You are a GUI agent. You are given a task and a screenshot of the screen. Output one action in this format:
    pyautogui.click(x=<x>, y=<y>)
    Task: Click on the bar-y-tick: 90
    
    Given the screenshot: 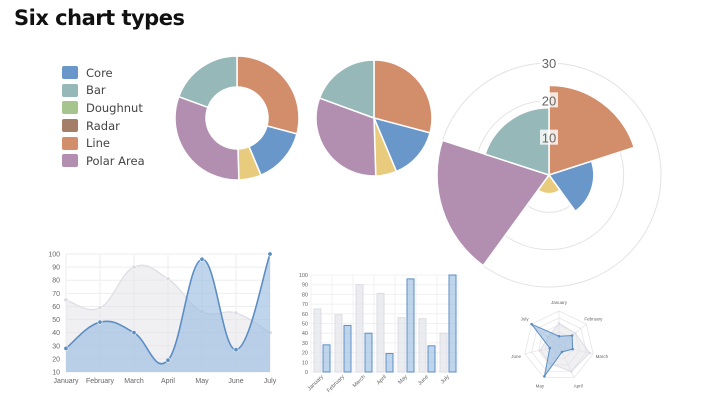 What is the action you would take?
    pyautogui.click(x=305, y=286)
    